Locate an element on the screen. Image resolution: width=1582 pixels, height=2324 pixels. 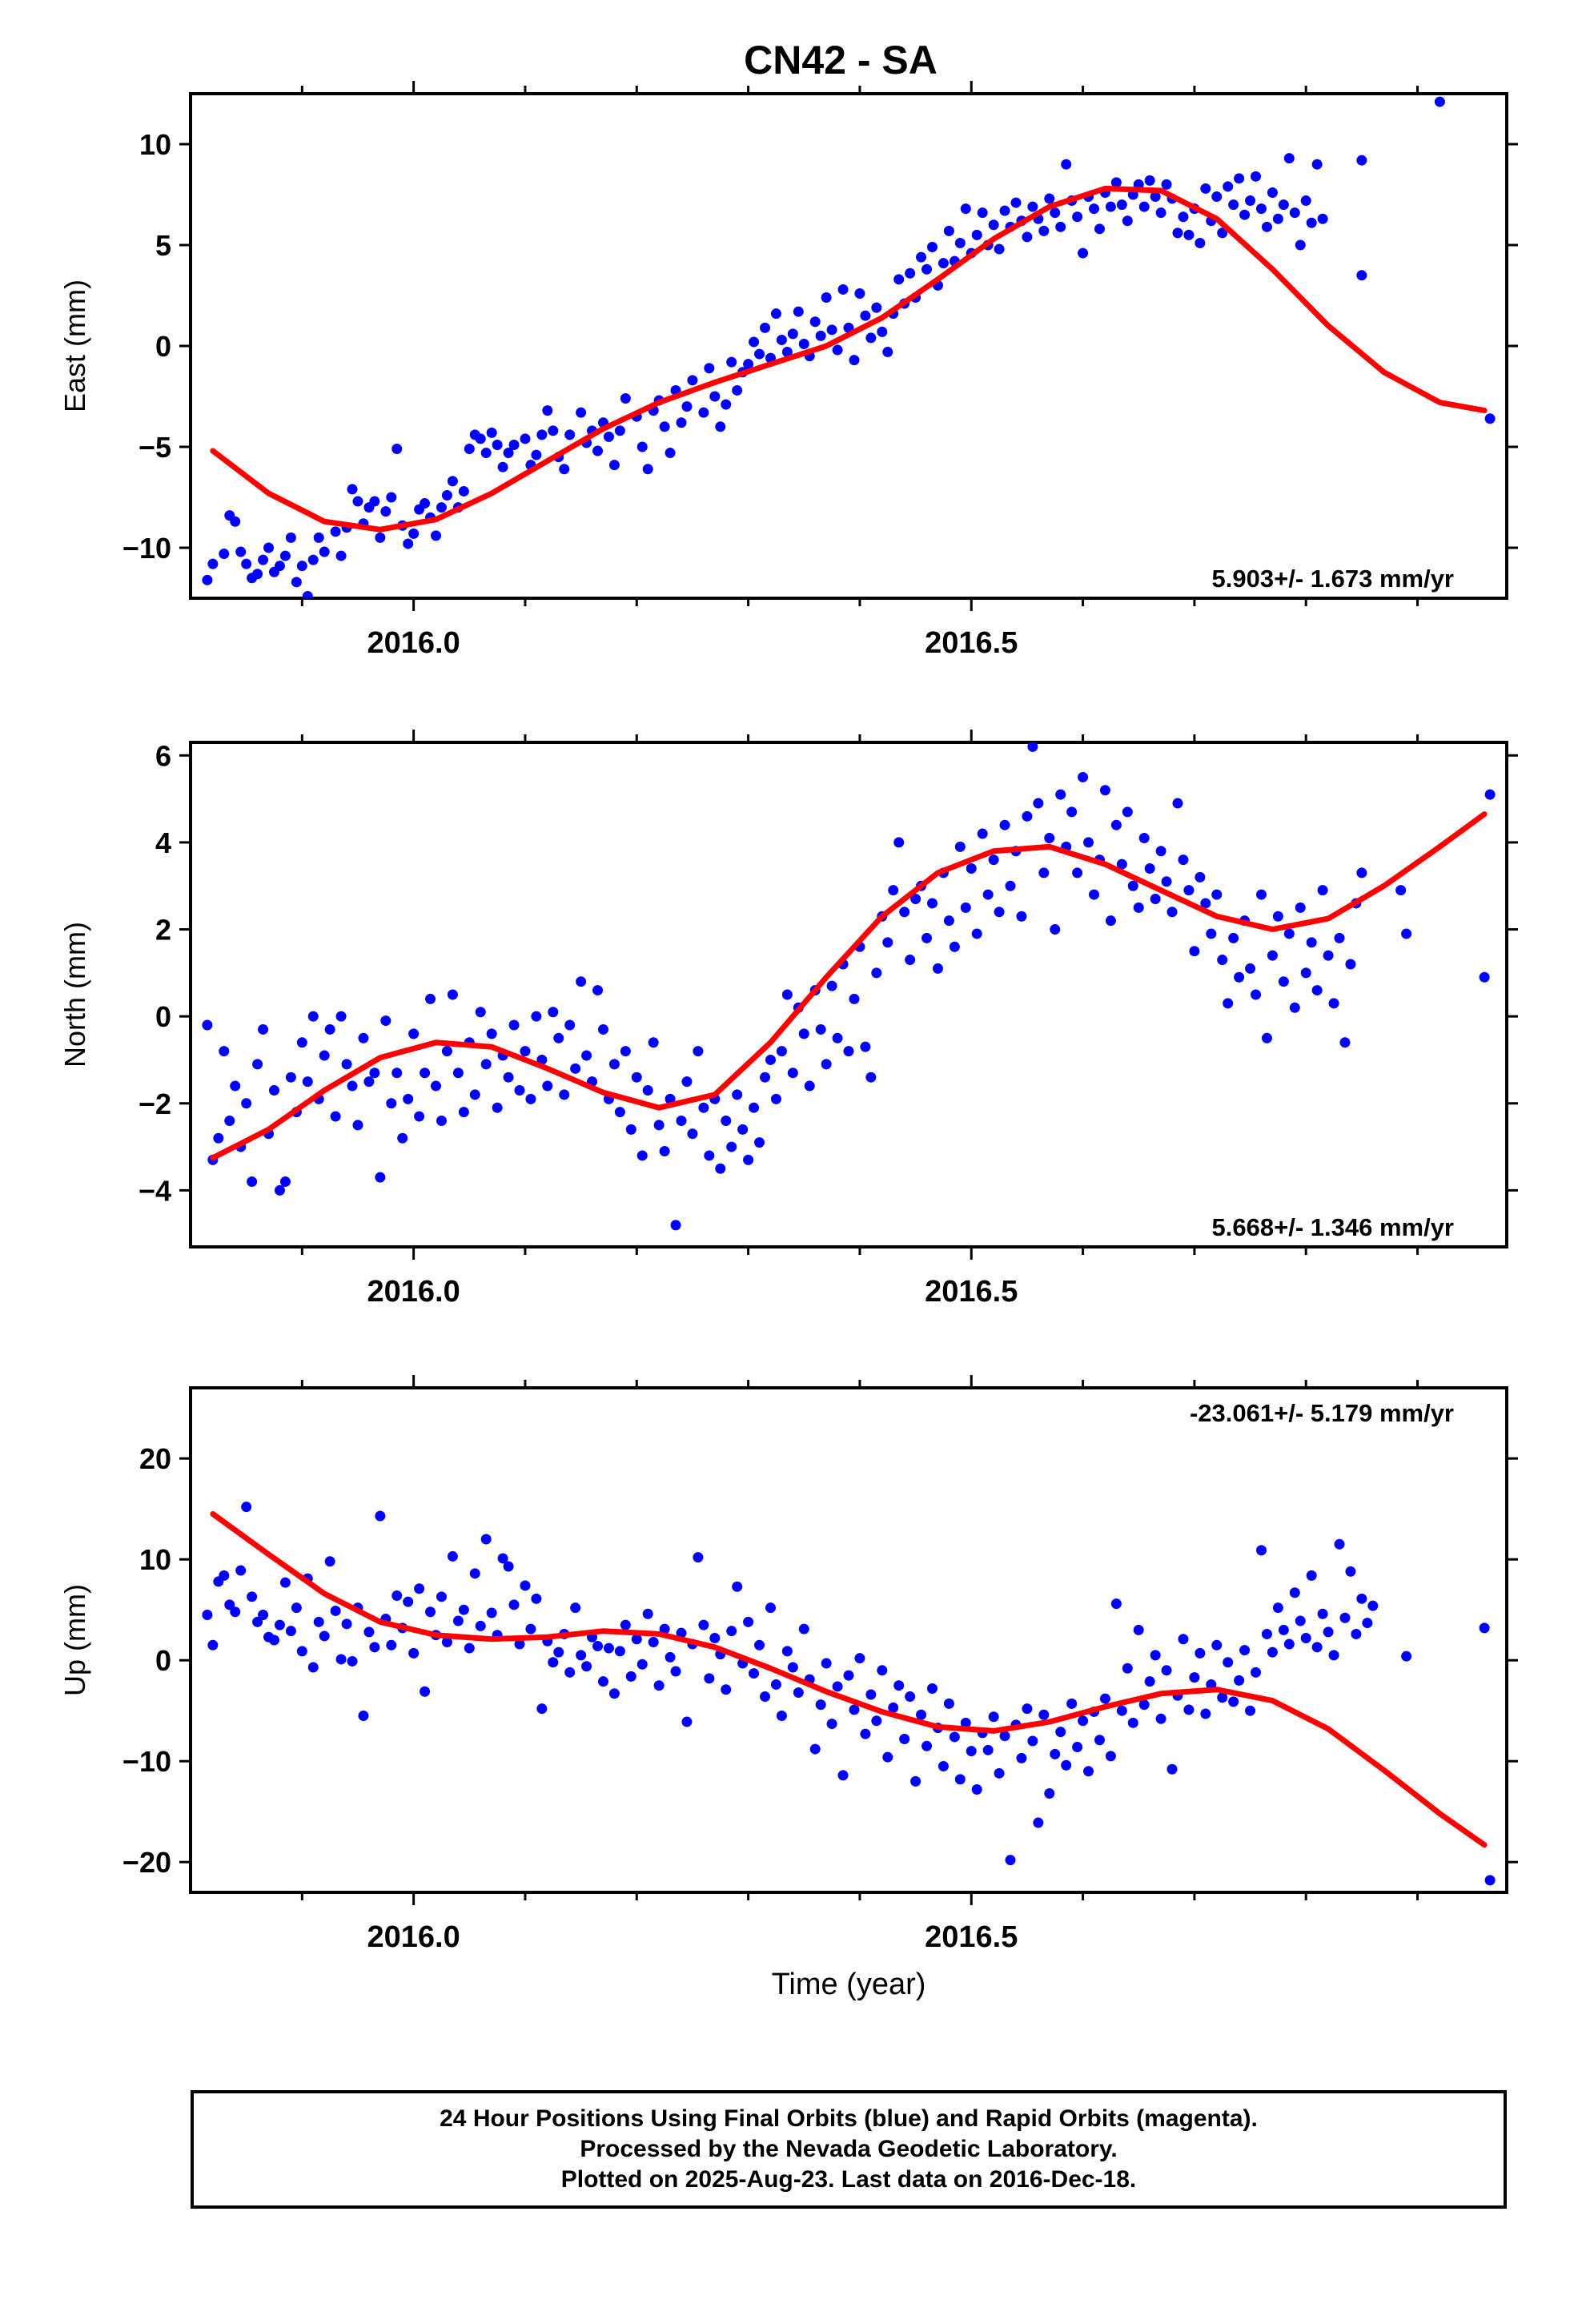
x-axis-label: Time (year) is located at coordinates (849, 1984).